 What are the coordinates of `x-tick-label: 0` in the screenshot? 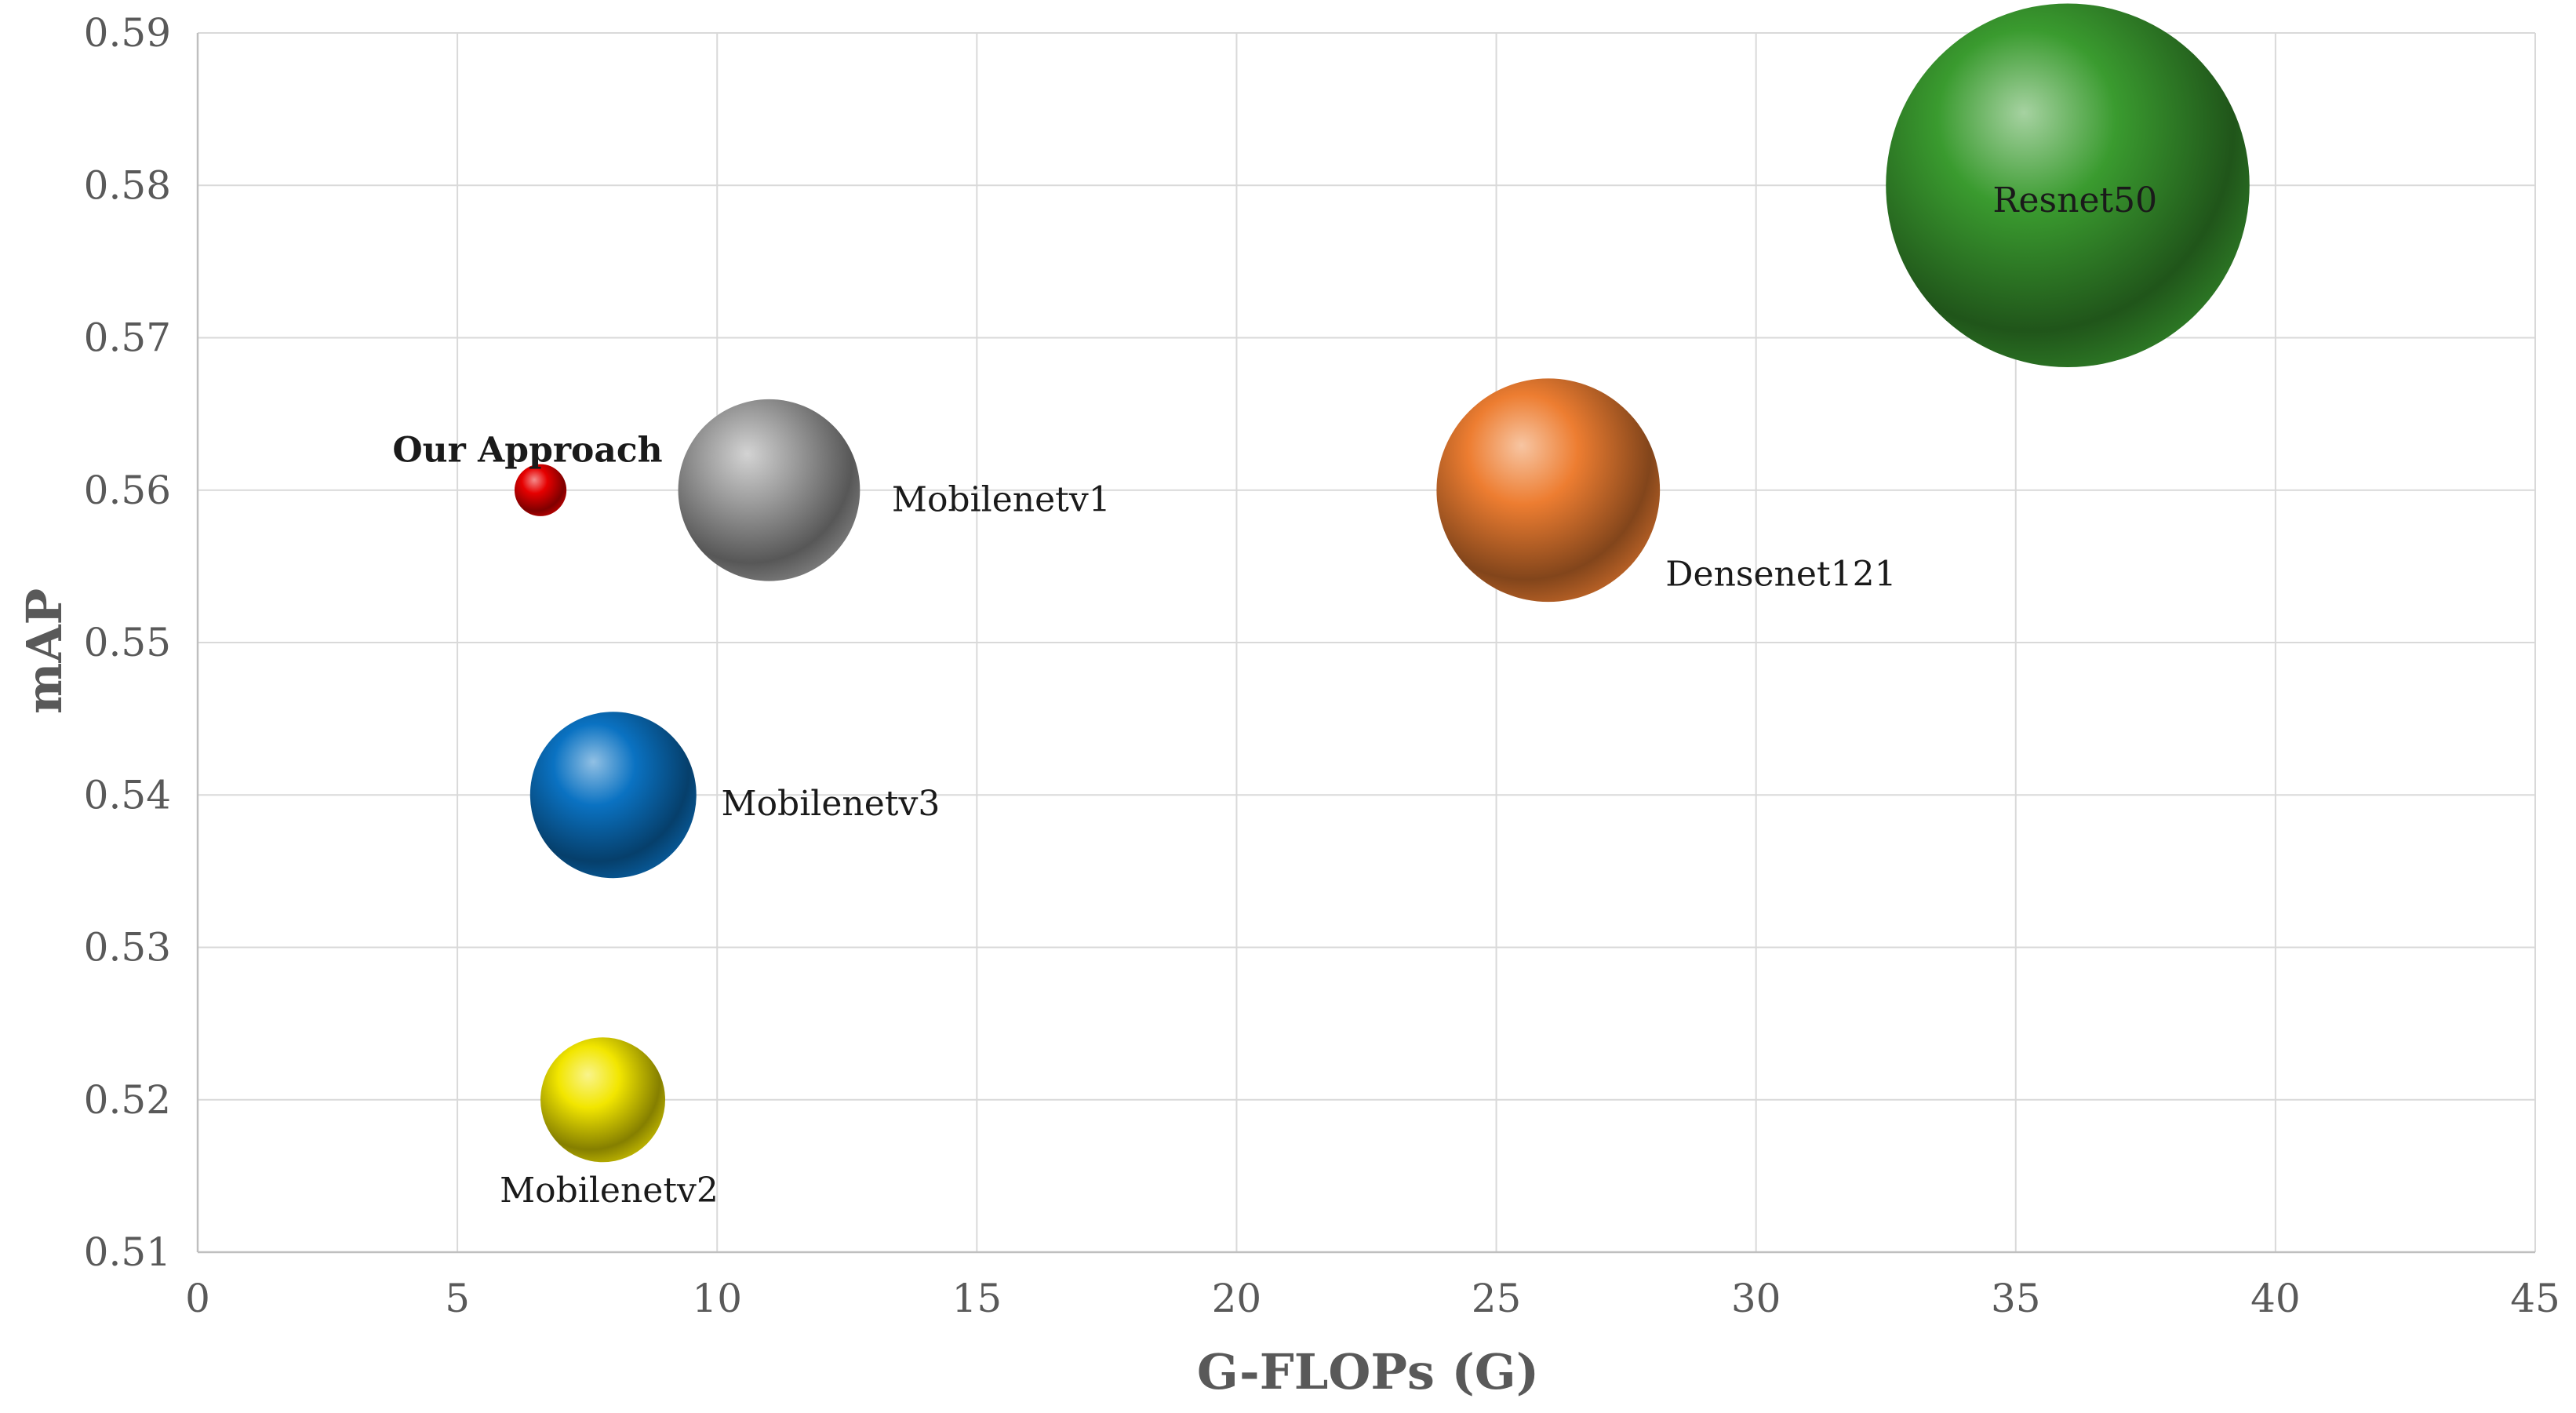 It's located at (197, 1298).